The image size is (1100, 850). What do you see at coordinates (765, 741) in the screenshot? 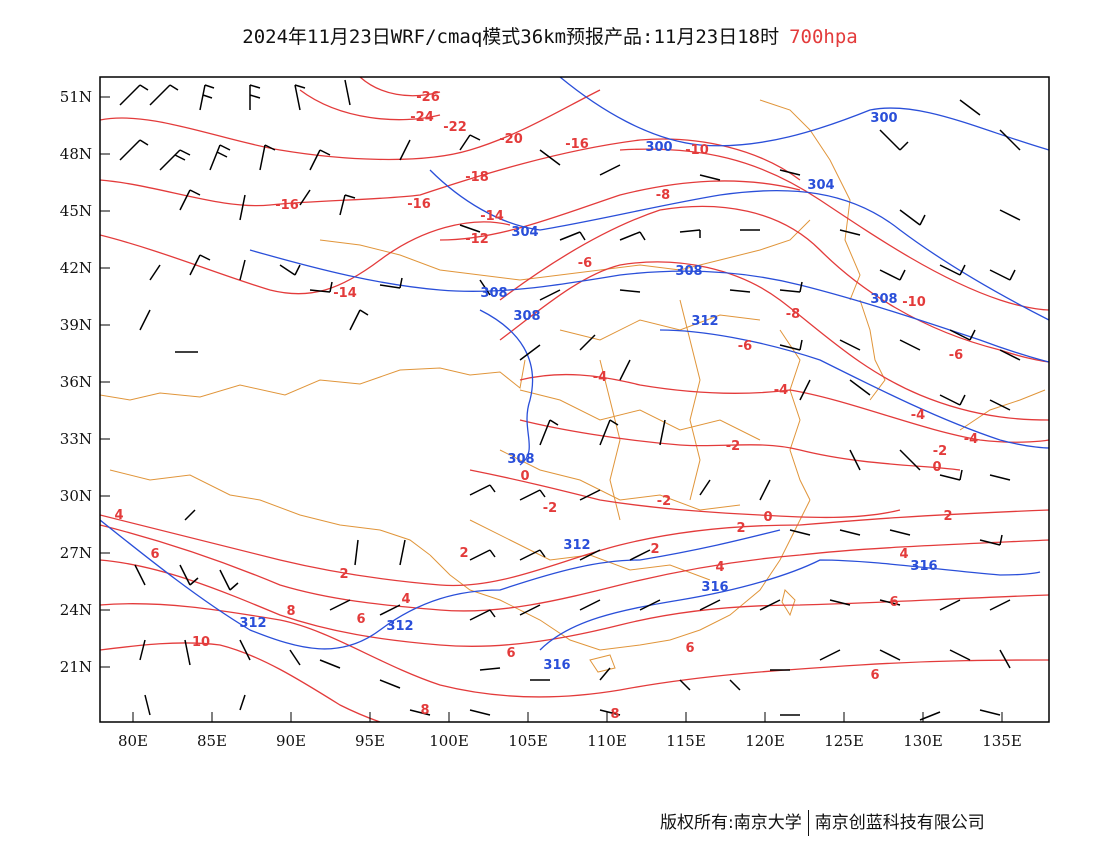
I see `lon-label: 120E` at bounding box center [765, 741].